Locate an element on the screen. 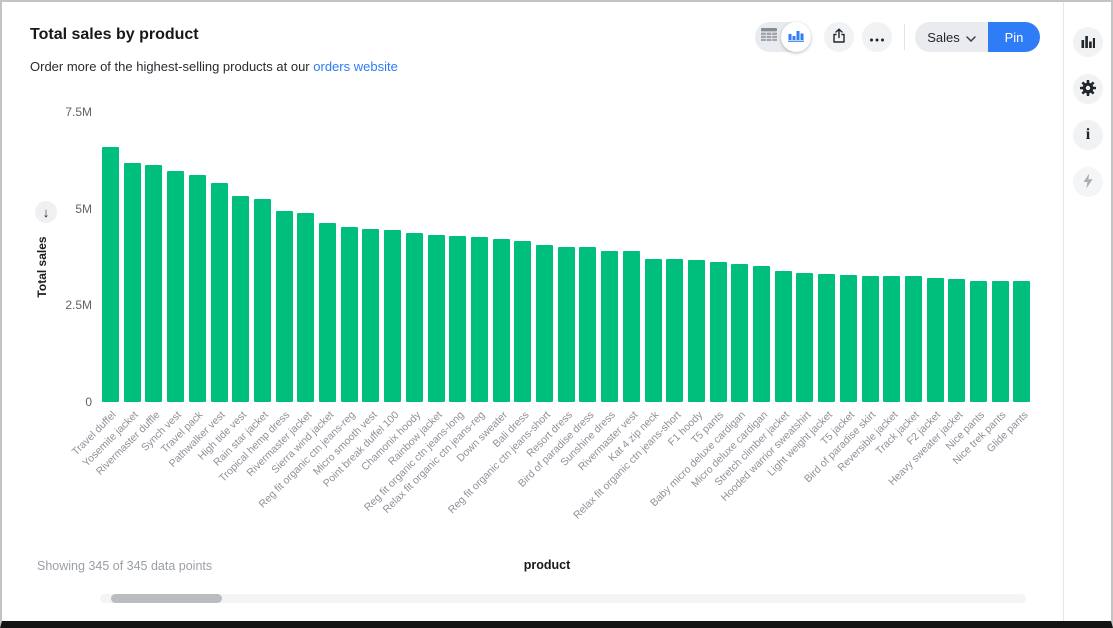 This screenshot has width=1113, height=628. y-axis-title: Total sales is located at coordinates (42, 267).